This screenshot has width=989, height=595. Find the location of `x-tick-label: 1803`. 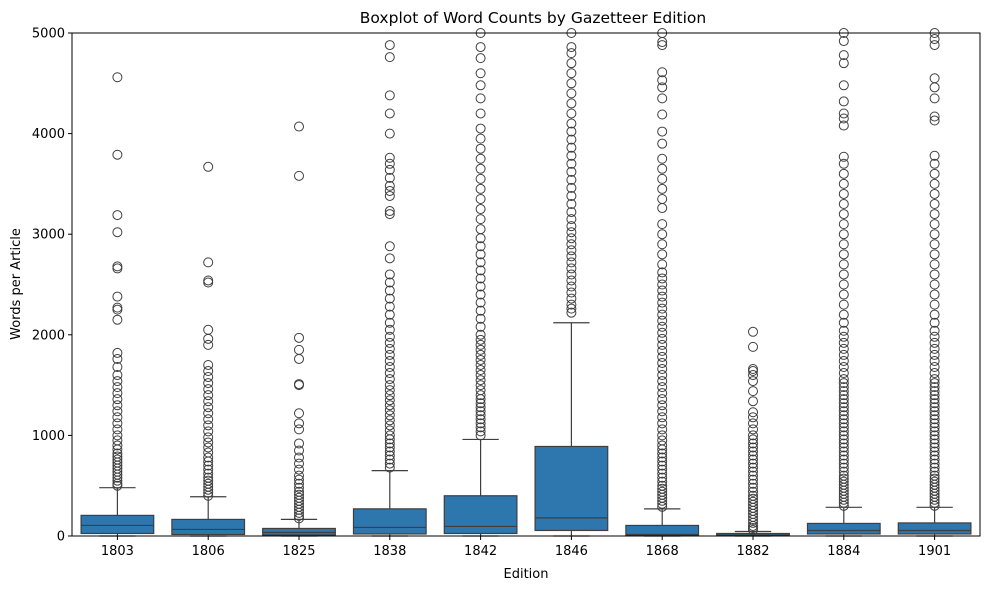

x-tick-label: 1803 is located at coordinates (117, 551).